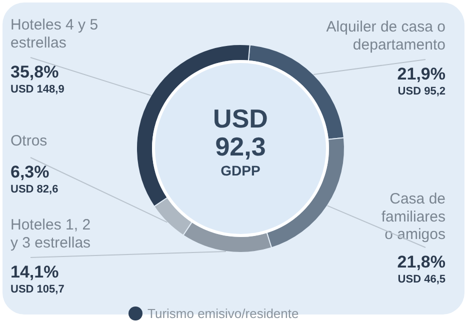 This screenshot has width=466, height=330. Describe the element at coordinates (422, 280) in the screenshot. I see `text: USD 46,5` at that location.